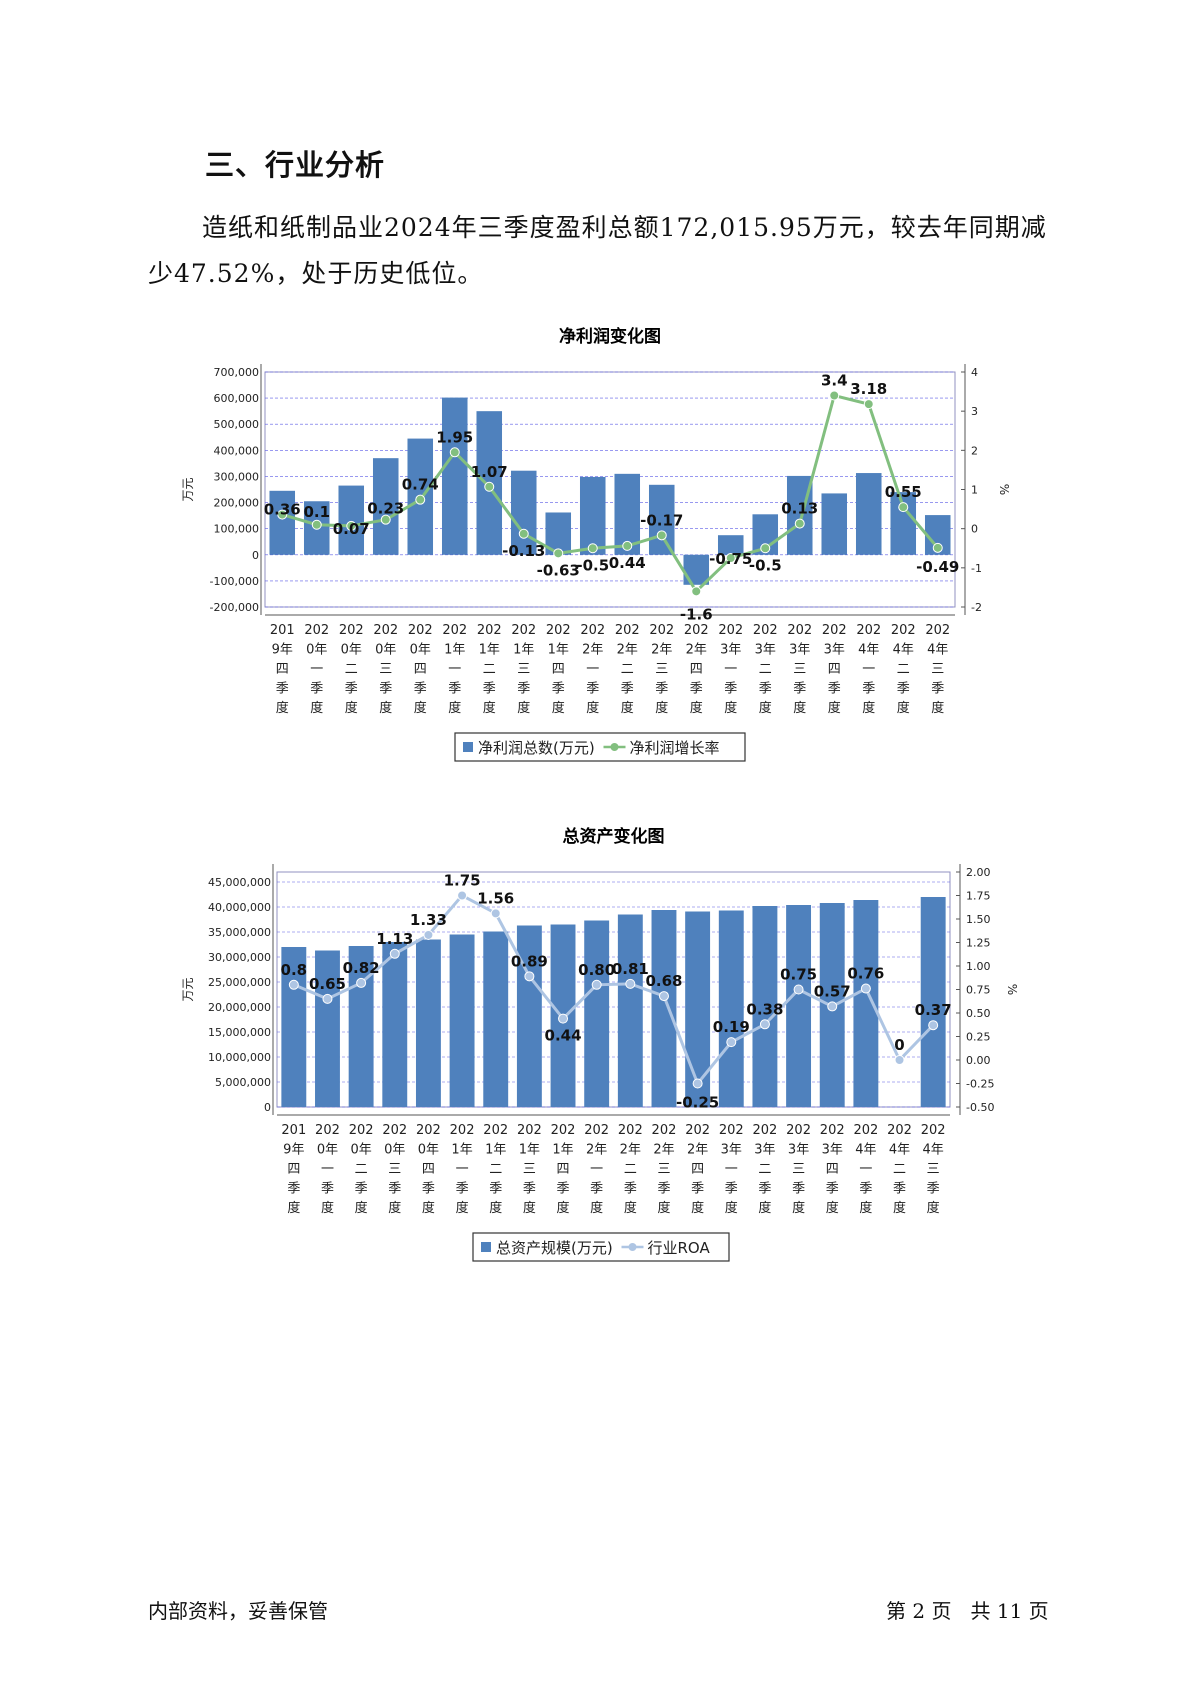 This screenshot has width=1191, height=1684. I want to click on x-tick-label: 202 3年三季度, so click(798, 1169).